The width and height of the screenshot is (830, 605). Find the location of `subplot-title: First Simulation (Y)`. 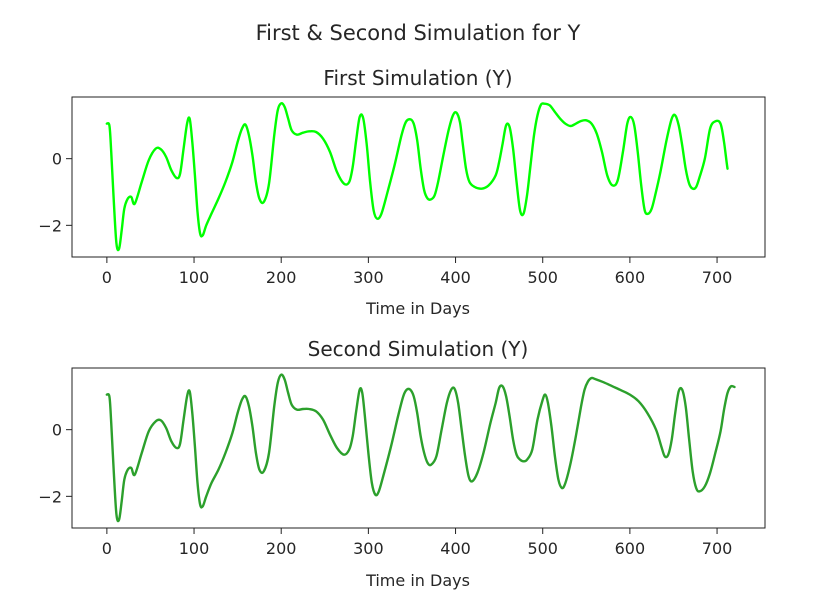

subplot-title: First Simulation (Y) is located at coordinates (417, 78).